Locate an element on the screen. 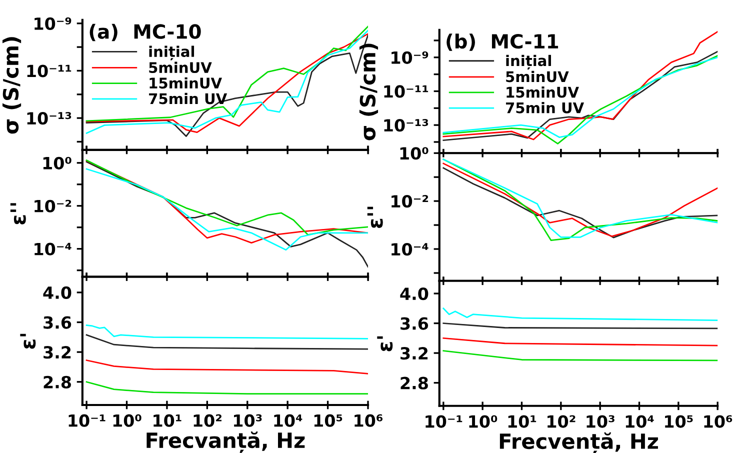 This screenshot has height=453, width=736. x-axis-title: Frecvanță, Hz is located at coordinates (225, 442).